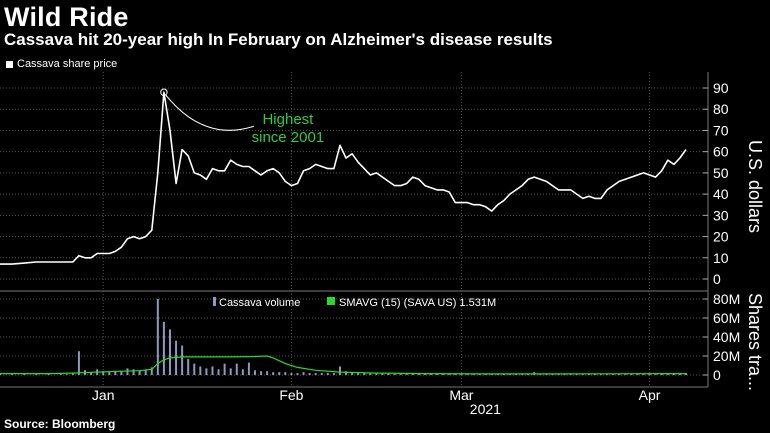 The height and width of the screenshot is (433, 770). What do you see at coordinates (726, 337) in the screenshot?
I see `volume-tick-label: 40M` at bounding box center [726, 337].